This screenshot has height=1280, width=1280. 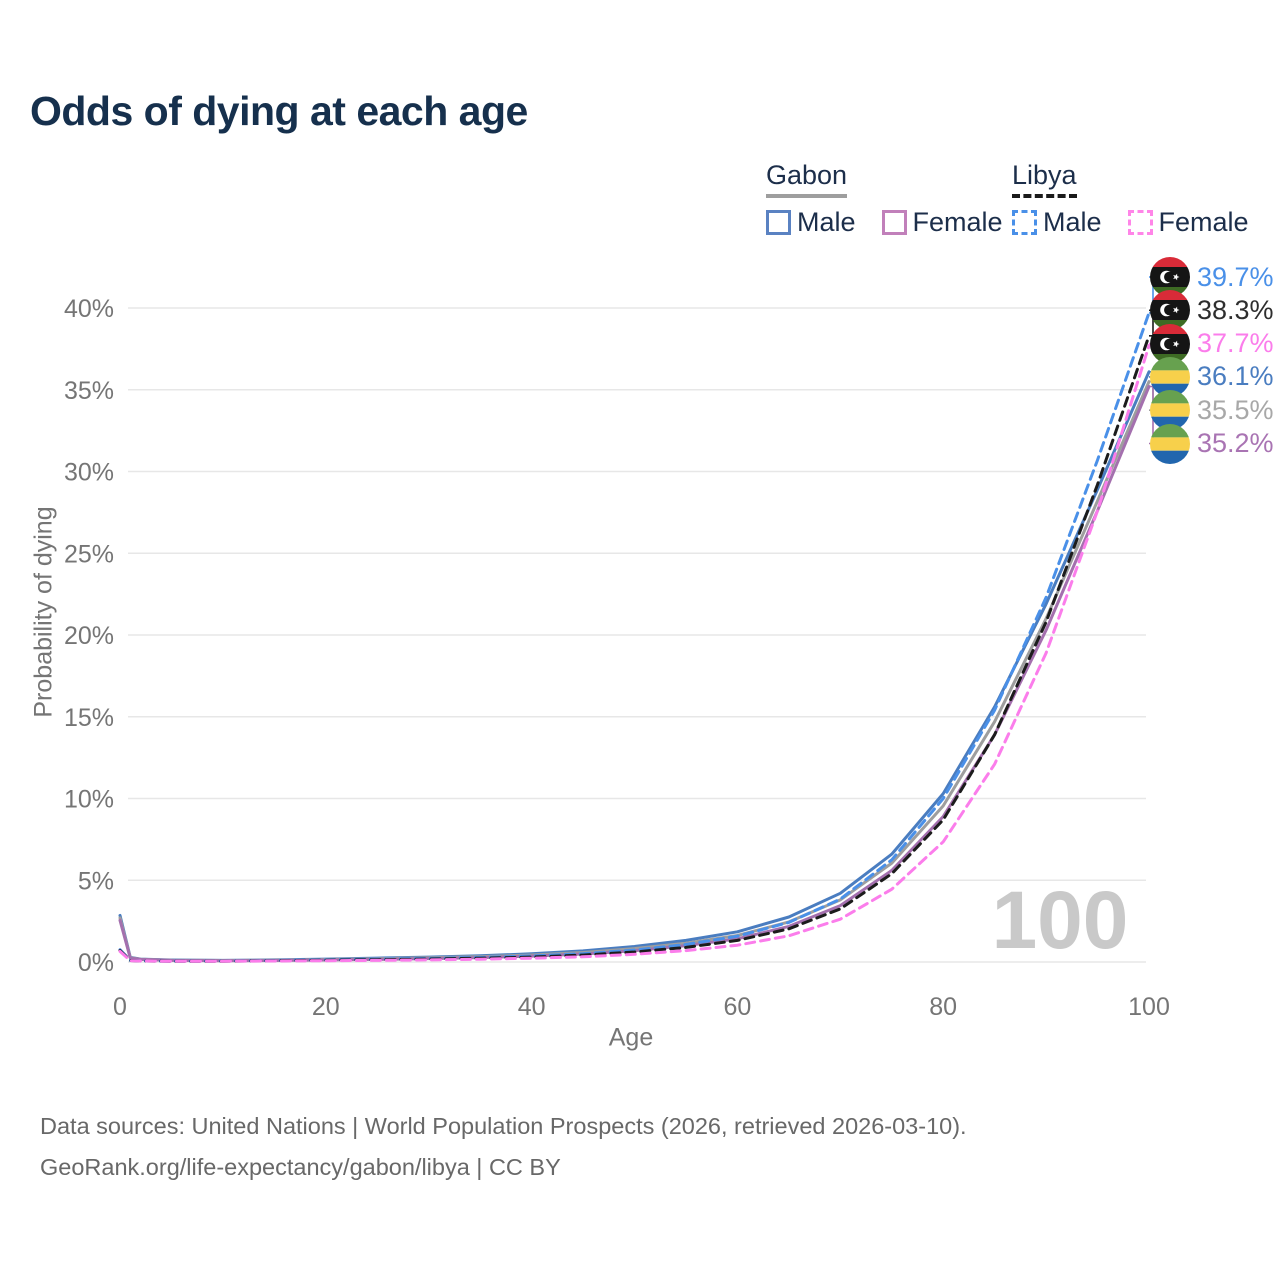 What do you see at coordinates (737, 1007) in the screenshot?
I see `x-tick-label: 60` at bounding box center [737, 1007].